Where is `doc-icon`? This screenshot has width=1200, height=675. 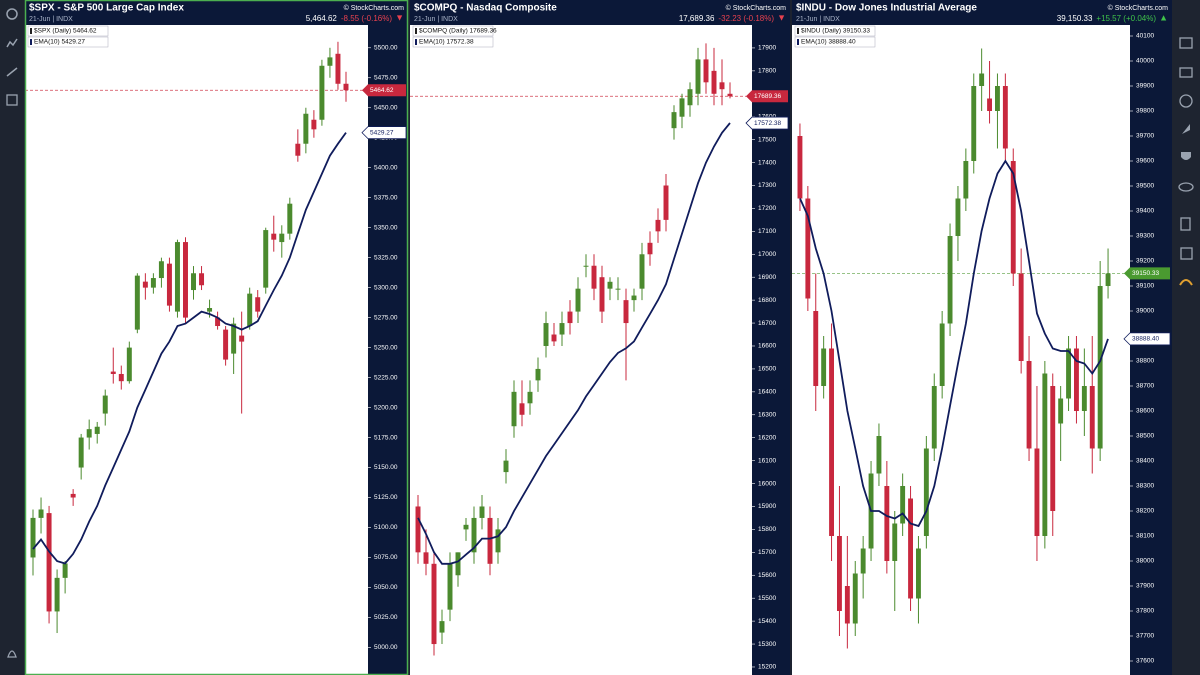
doc-icon is located at coordinates (1185, 224).